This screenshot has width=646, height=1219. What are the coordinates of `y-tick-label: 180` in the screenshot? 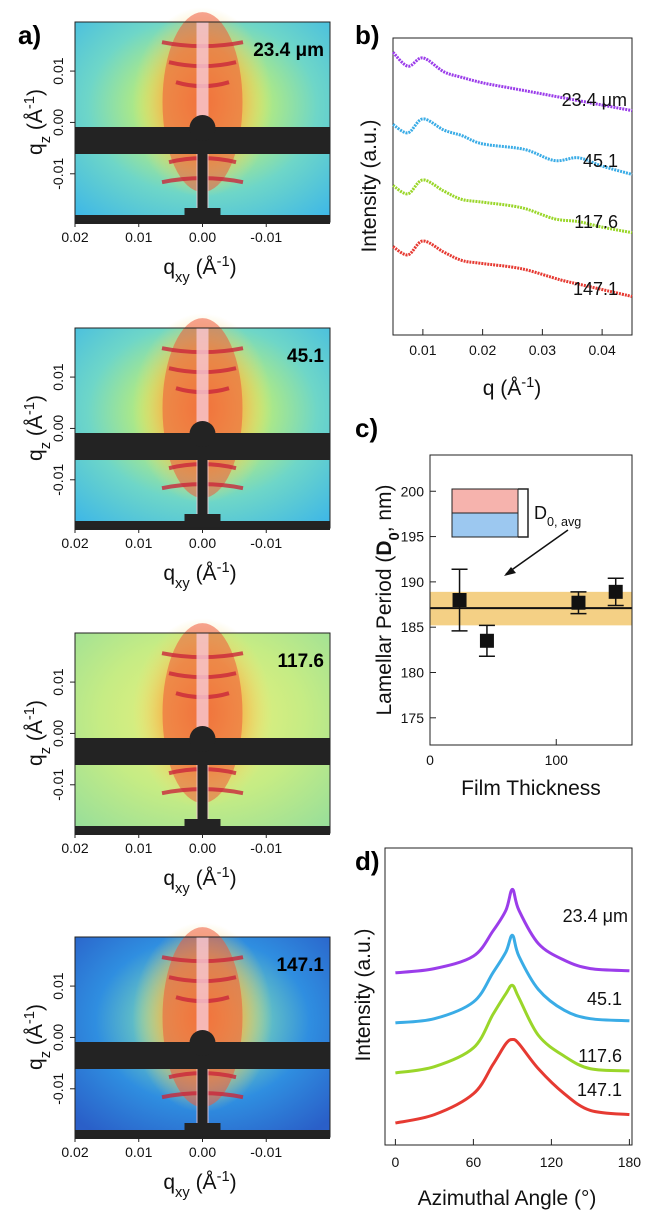 It's located at (413, 673).